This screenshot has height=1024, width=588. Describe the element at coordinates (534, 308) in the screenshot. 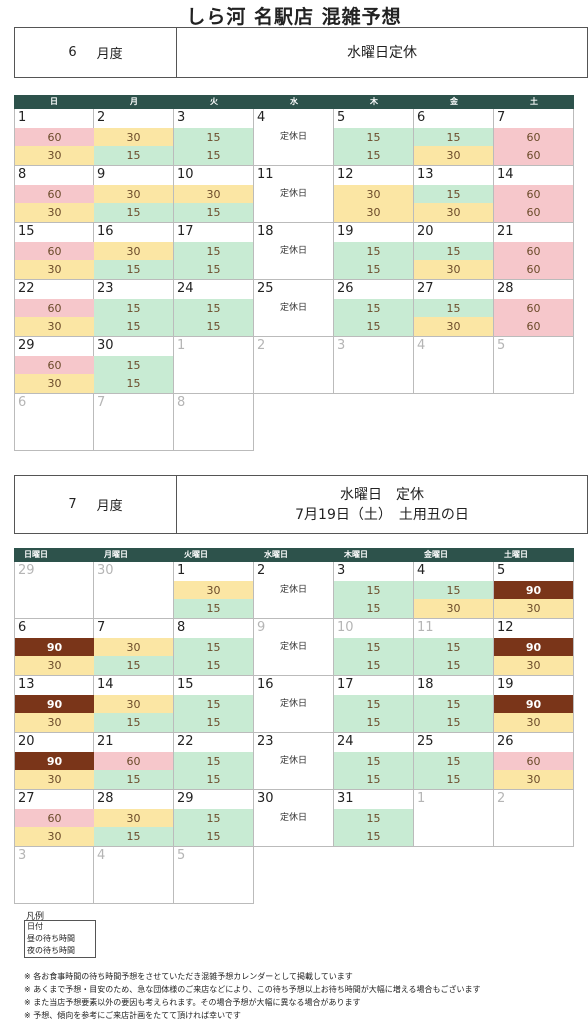

I see `calendar-day-cell: 28 60 60` at that location.